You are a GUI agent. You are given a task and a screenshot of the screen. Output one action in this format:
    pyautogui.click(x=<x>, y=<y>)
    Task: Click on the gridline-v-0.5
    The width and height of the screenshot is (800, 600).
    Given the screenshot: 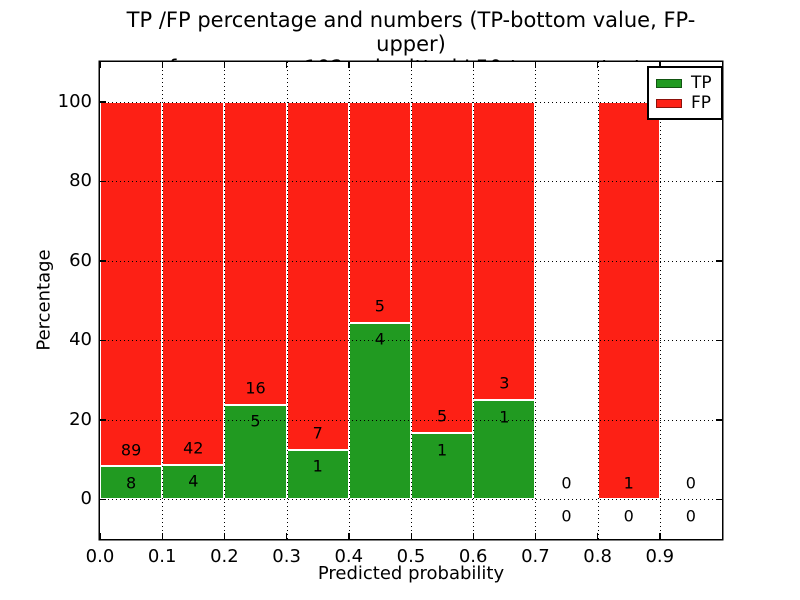 What is the action you would take?
    pyautogui.click(x=411, y=300)
    